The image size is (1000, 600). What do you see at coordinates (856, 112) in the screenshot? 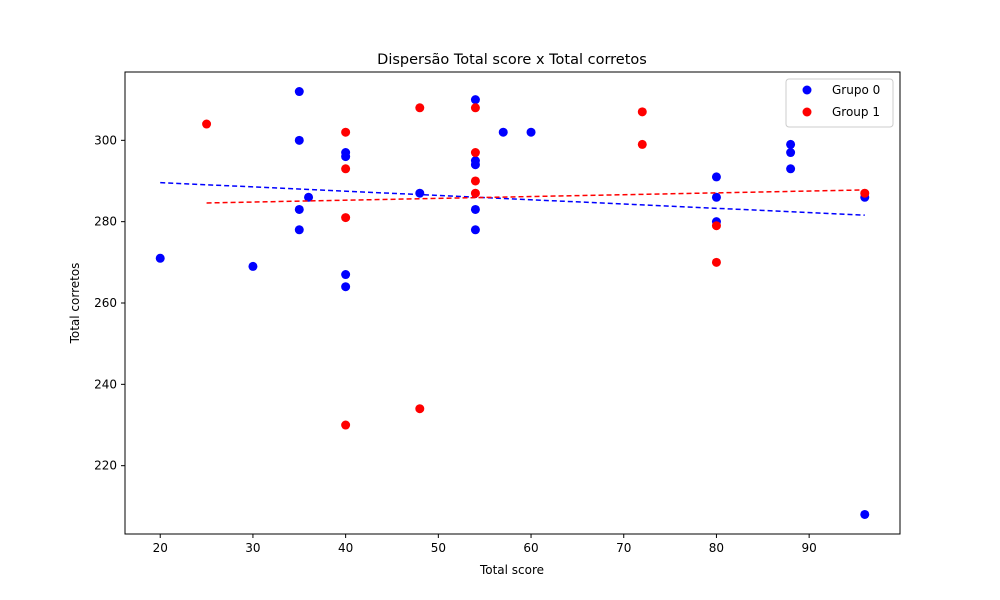
I see `legend-label: Group 1` at bounding box center [856, 112].